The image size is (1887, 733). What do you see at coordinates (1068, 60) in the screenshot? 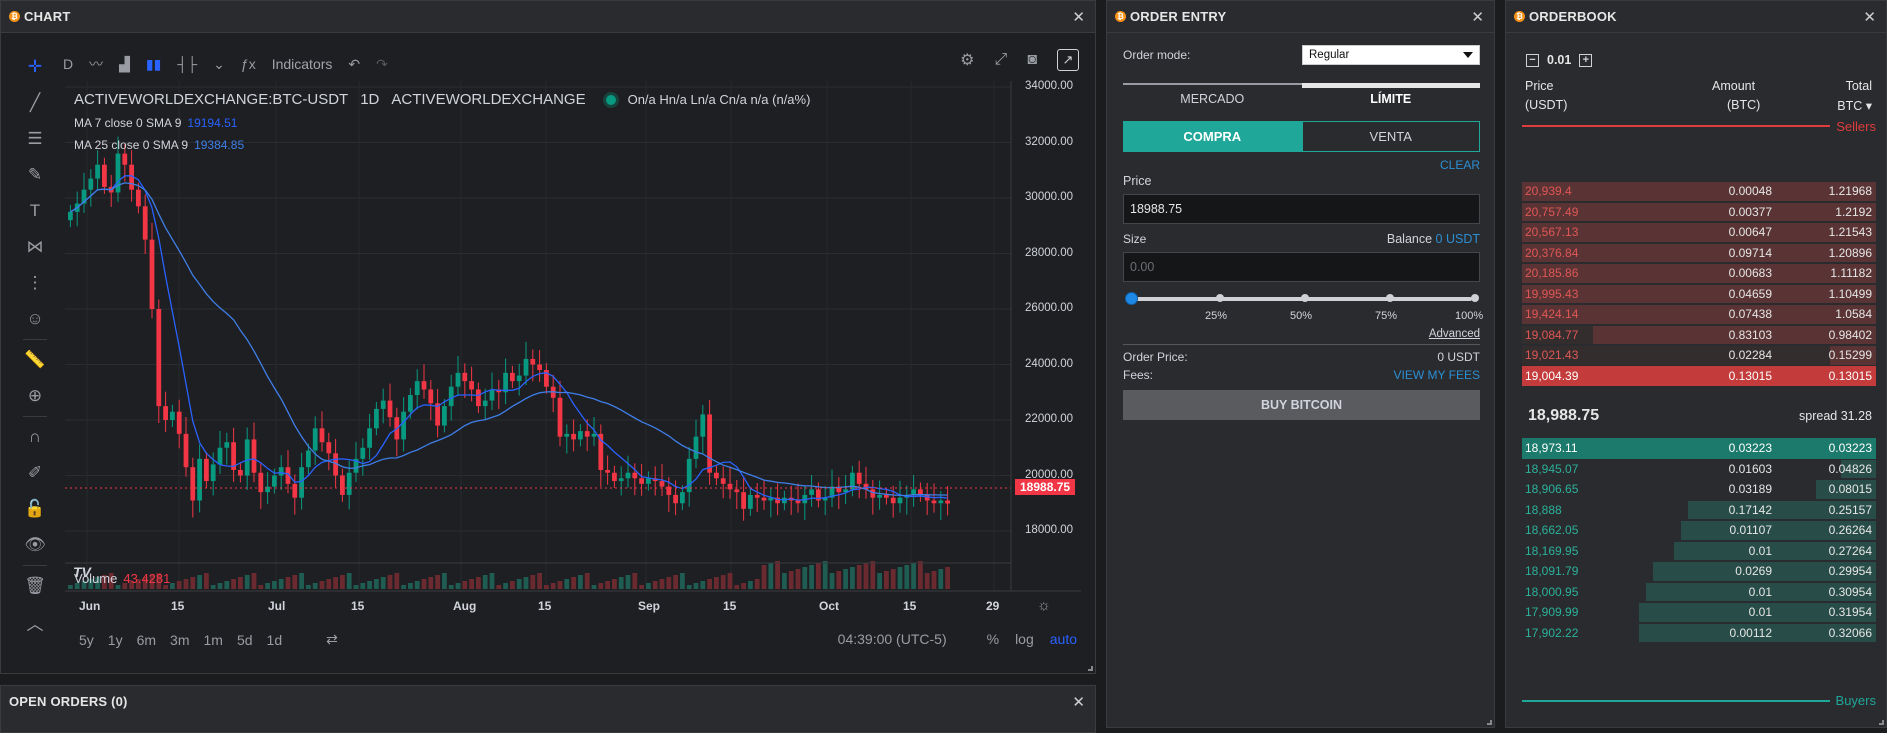
I see `popout-icon: ↗` at bounding box center [1068, 60].